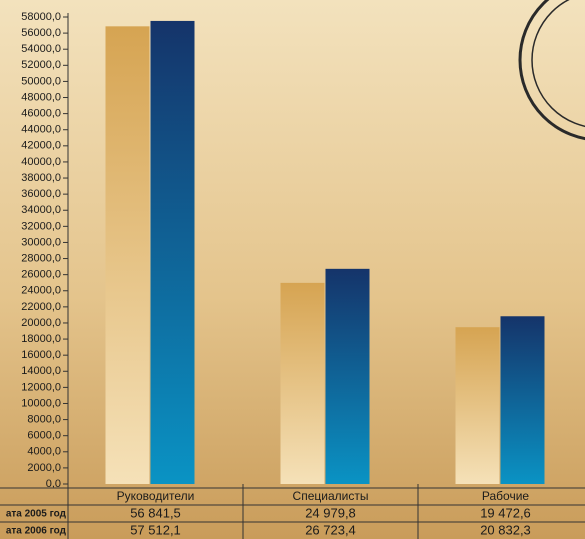 This screenshot has width=585, height=539. Describe the element at coordinates (36, 514) in the screenshot. I see `legend-label: ата 2005 год` at that location.